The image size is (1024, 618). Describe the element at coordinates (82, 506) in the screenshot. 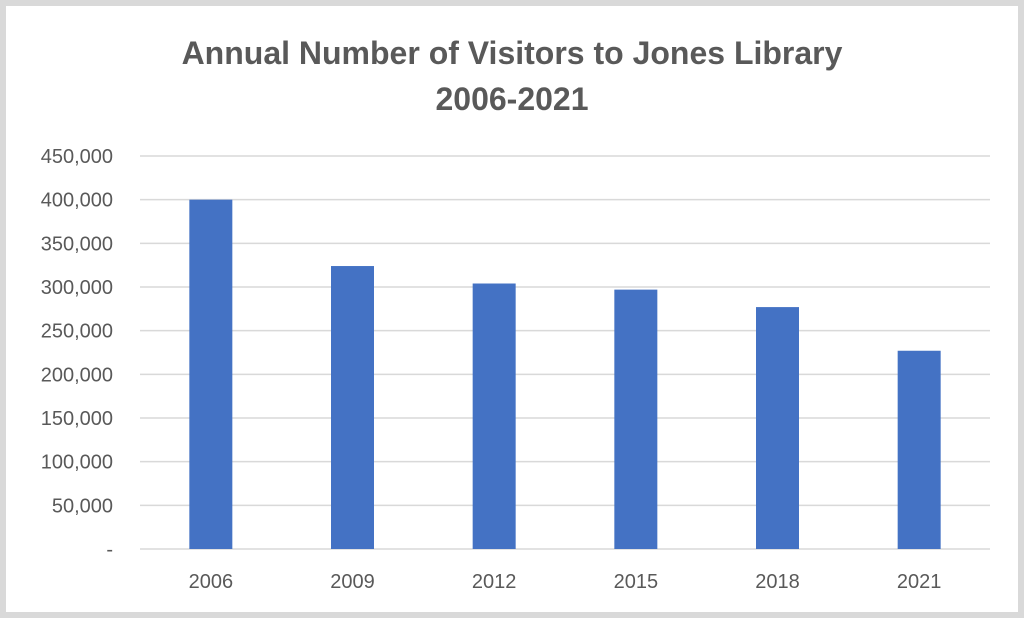

I see `y-tick-label: 50,000` at that location.